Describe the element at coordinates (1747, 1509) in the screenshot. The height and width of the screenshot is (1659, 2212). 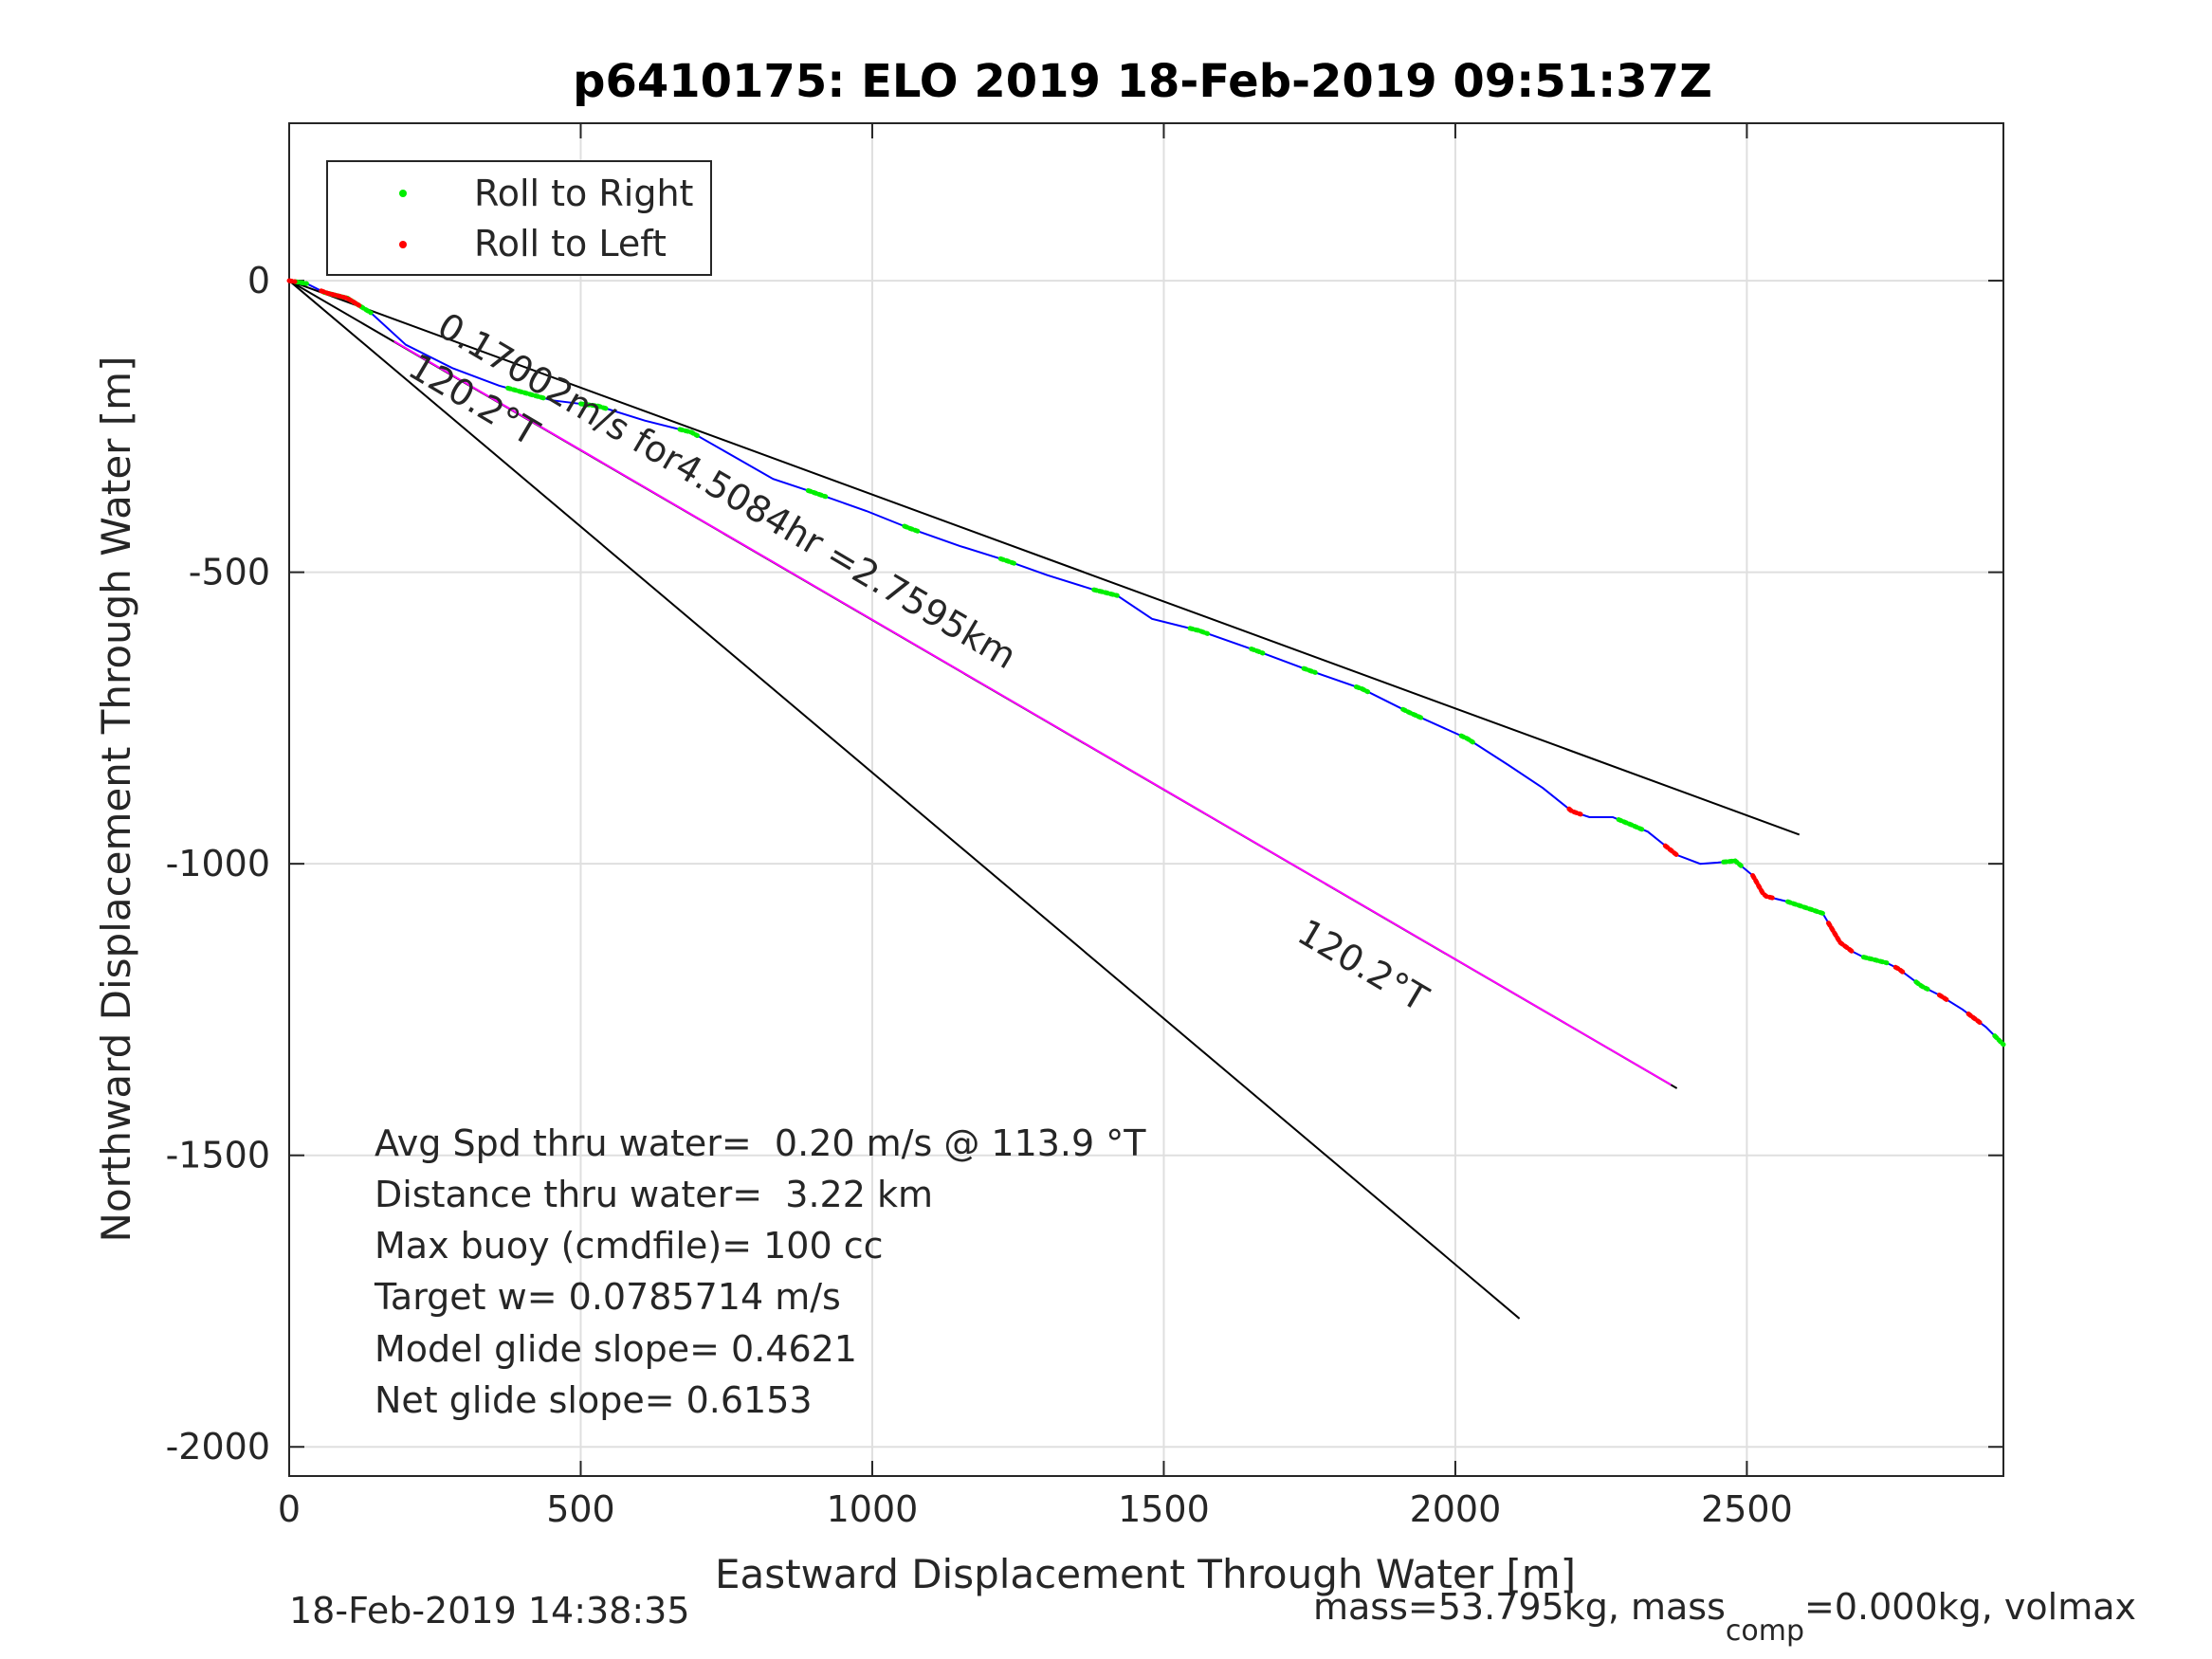
I see `x-tick-label: 2500` at that location.